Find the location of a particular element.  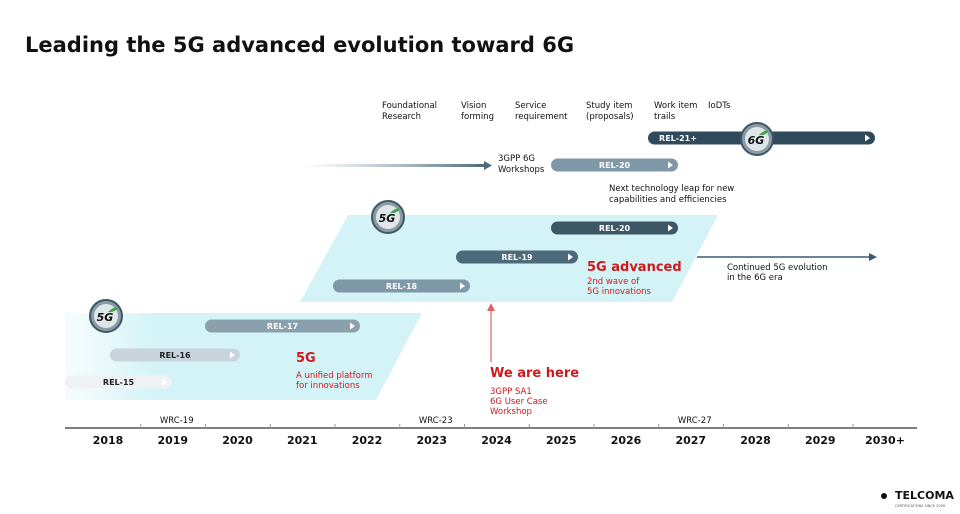

phase-line: Foundational is located at coordinates (409, 106).